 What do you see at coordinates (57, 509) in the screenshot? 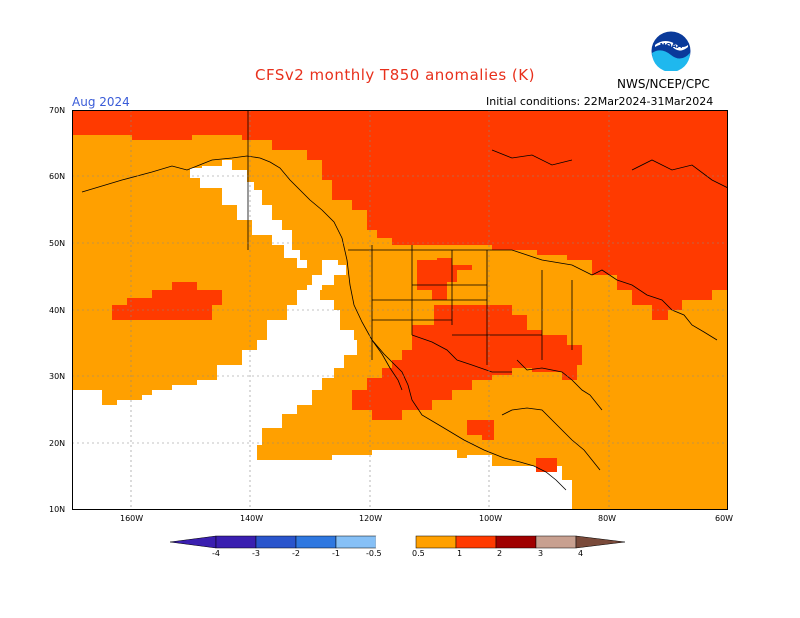
I see `lat-label: 10N` at bounding box center [57, 509].